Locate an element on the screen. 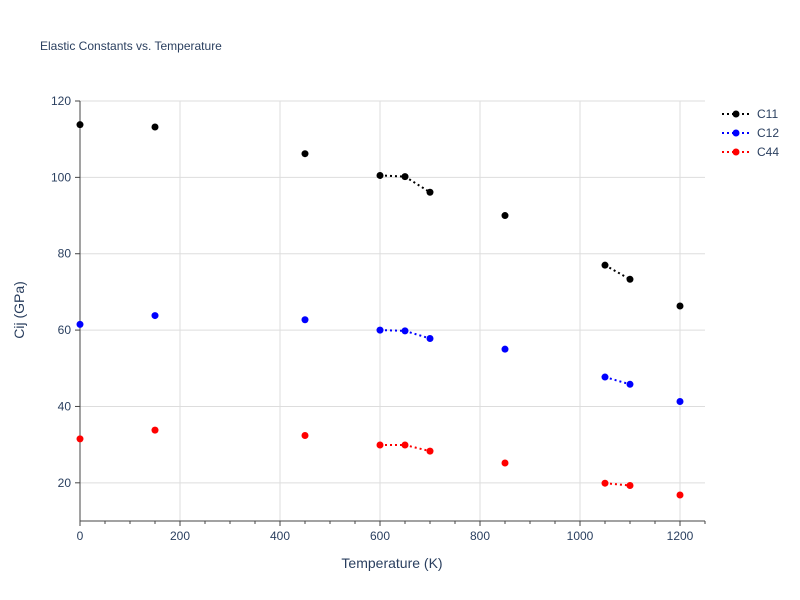 Image resolution: width=800 pixels, height=600 pixels. y-tick-label: 100 is located at coordinates (61, 177).